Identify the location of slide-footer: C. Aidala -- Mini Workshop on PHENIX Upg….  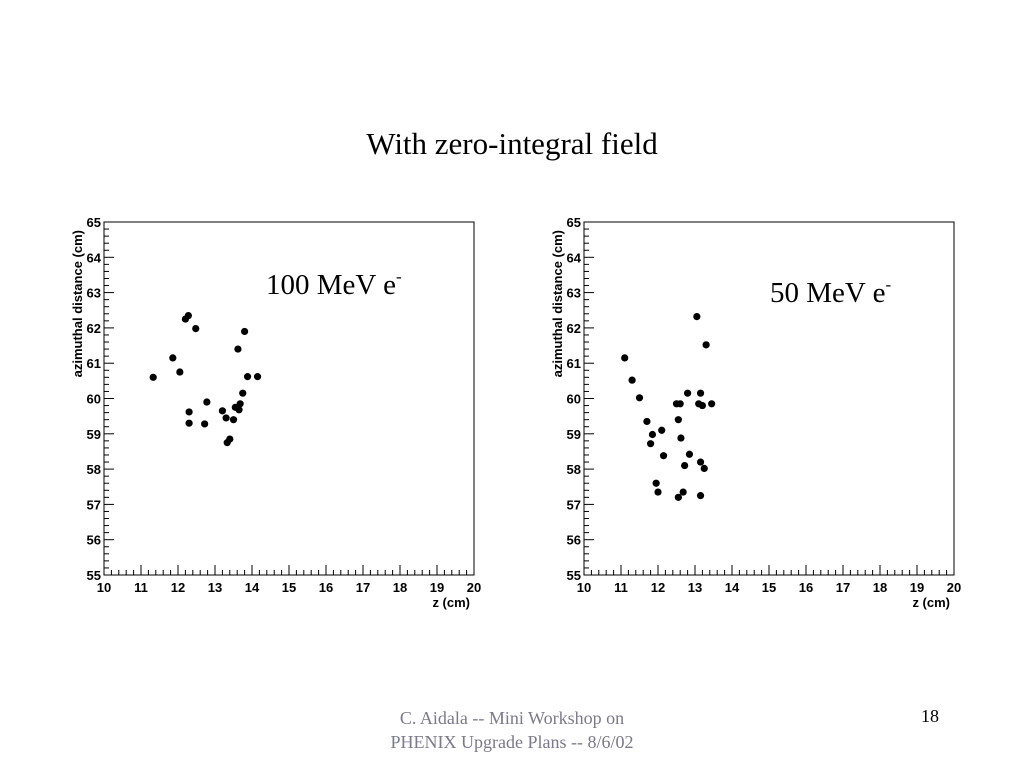
(512, 730).